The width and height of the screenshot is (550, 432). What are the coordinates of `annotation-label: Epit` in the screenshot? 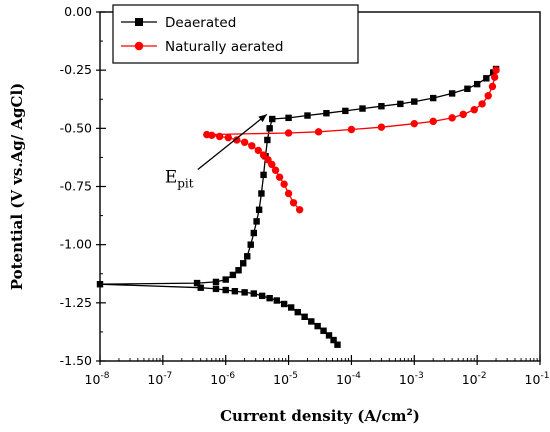 It's located at (179, 179).